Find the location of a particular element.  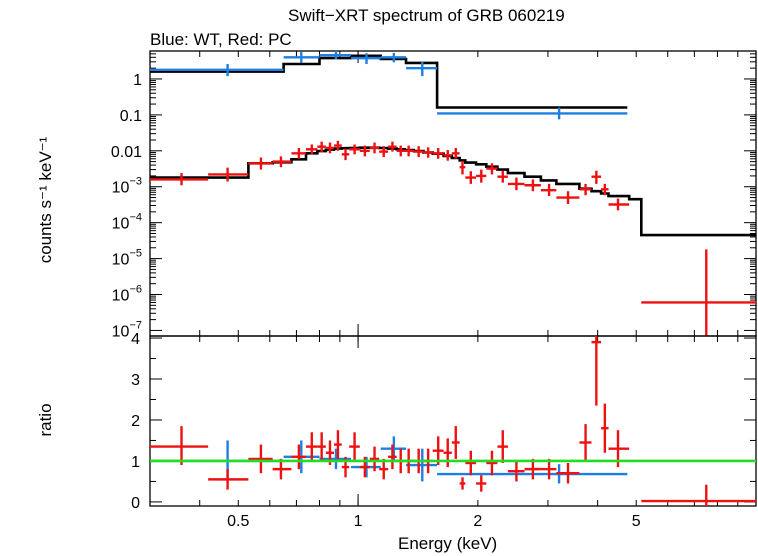

ratio-y-tick-label: 2 is located at coordinates (135, 421).